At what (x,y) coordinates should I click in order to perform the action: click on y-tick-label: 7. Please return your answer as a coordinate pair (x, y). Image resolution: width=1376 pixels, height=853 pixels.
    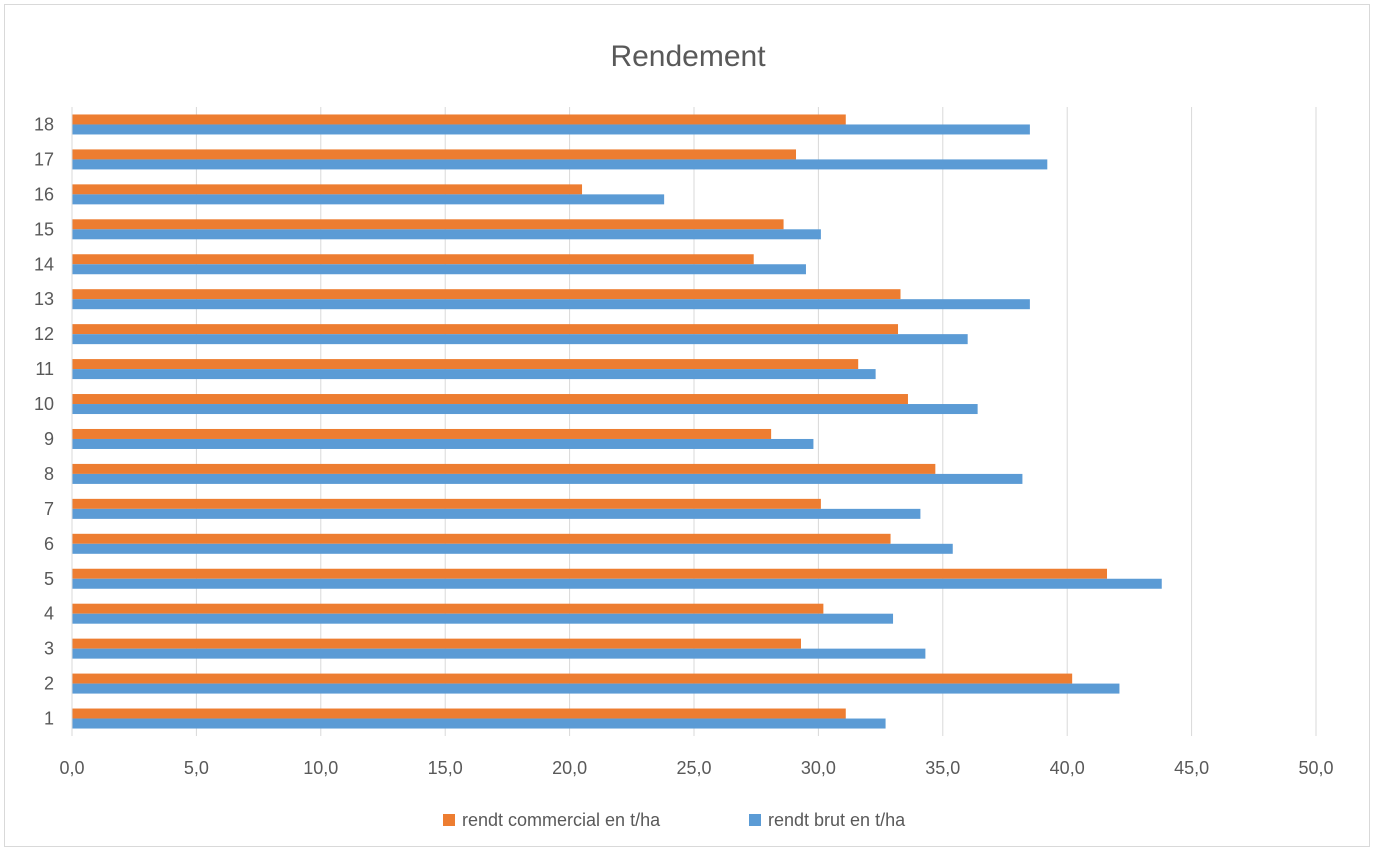
    Looking at the image, I should click on (49, 509).